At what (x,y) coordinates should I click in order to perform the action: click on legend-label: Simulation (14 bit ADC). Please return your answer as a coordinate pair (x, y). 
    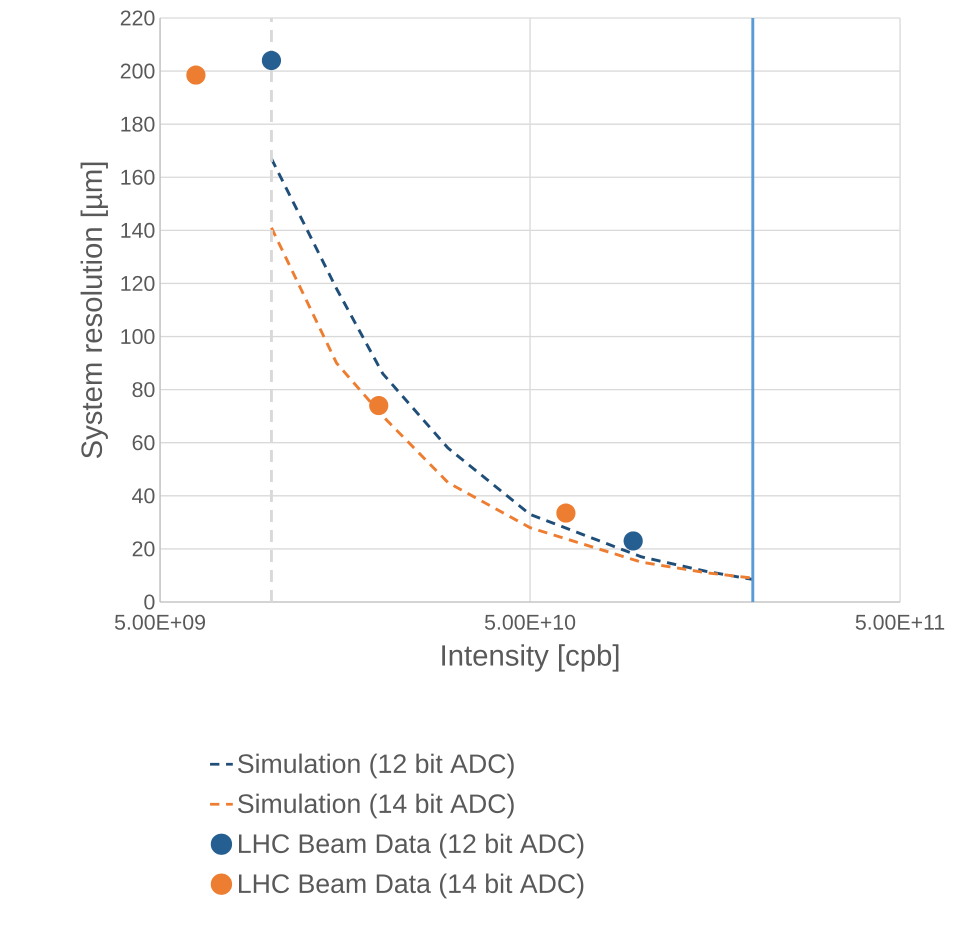
    Looking at the image, I should click on (376, 806).